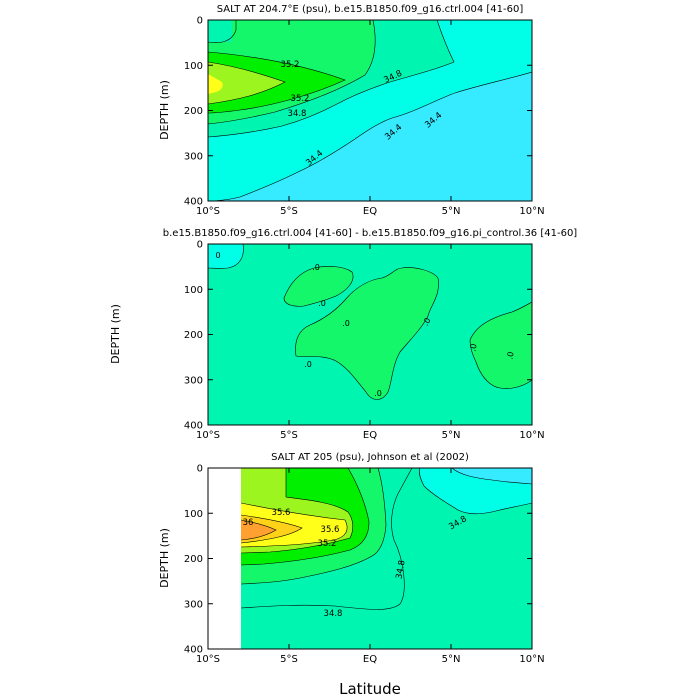  What do you see at coordinates (258, 530) in the screenshot?
I see `fill-36.0` at bounding box center [258, 530].